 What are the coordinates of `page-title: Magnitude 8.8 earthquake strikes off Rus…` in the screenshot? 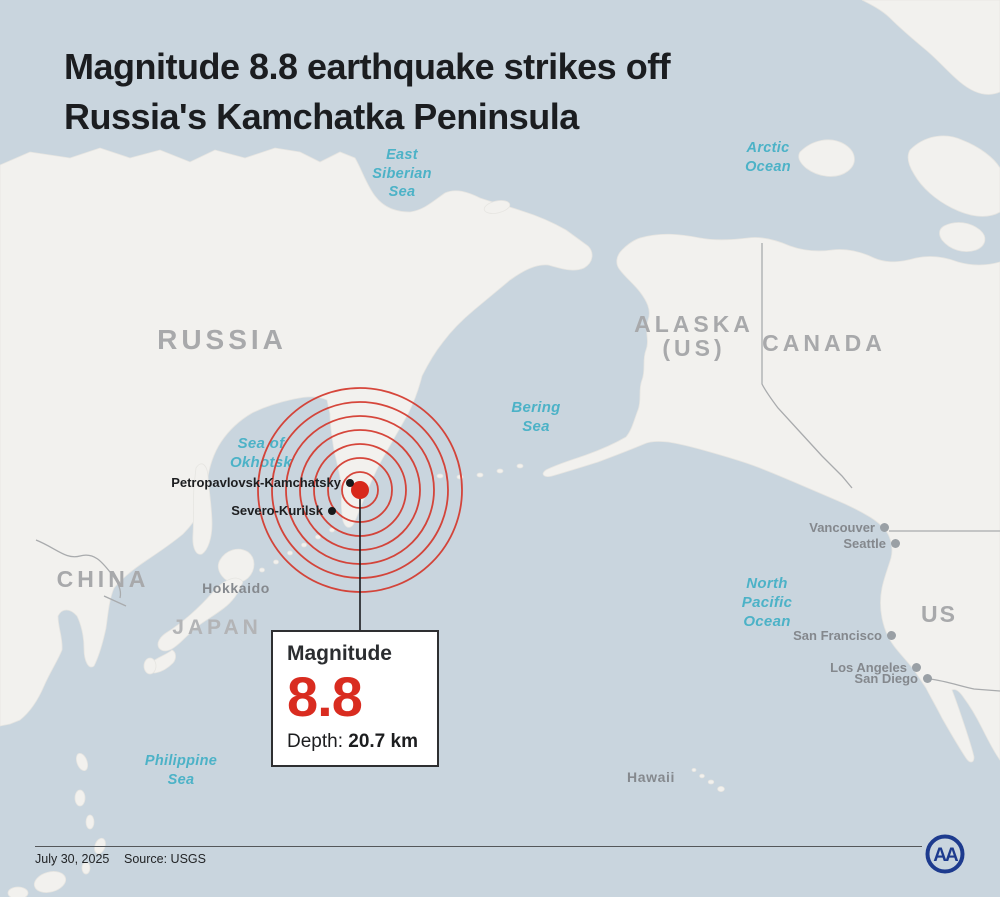 It's located at (367, 92).